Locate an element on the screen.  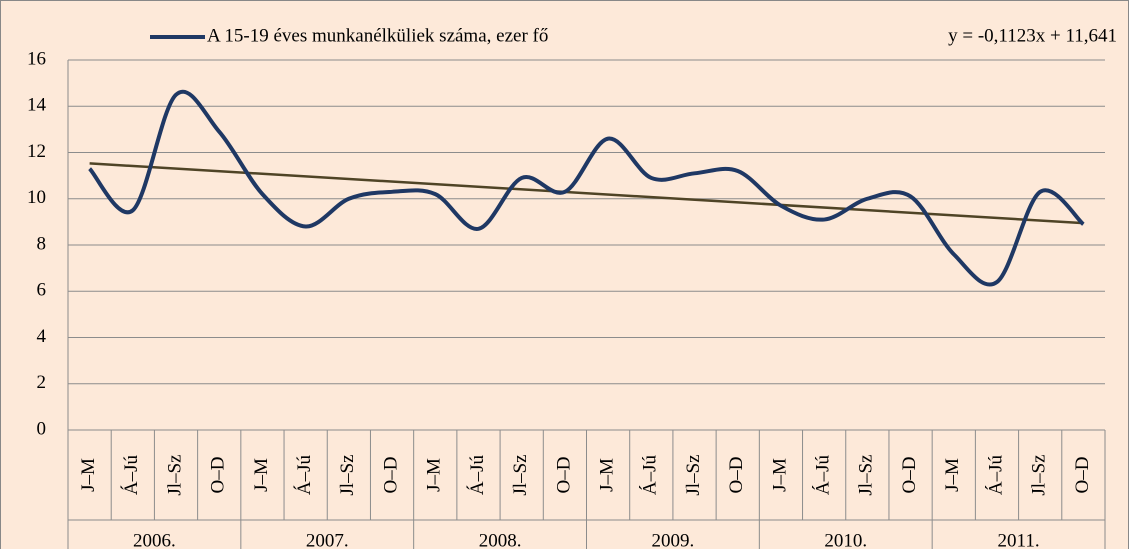
group-label: 2008. is located at coordinates (500, 539).